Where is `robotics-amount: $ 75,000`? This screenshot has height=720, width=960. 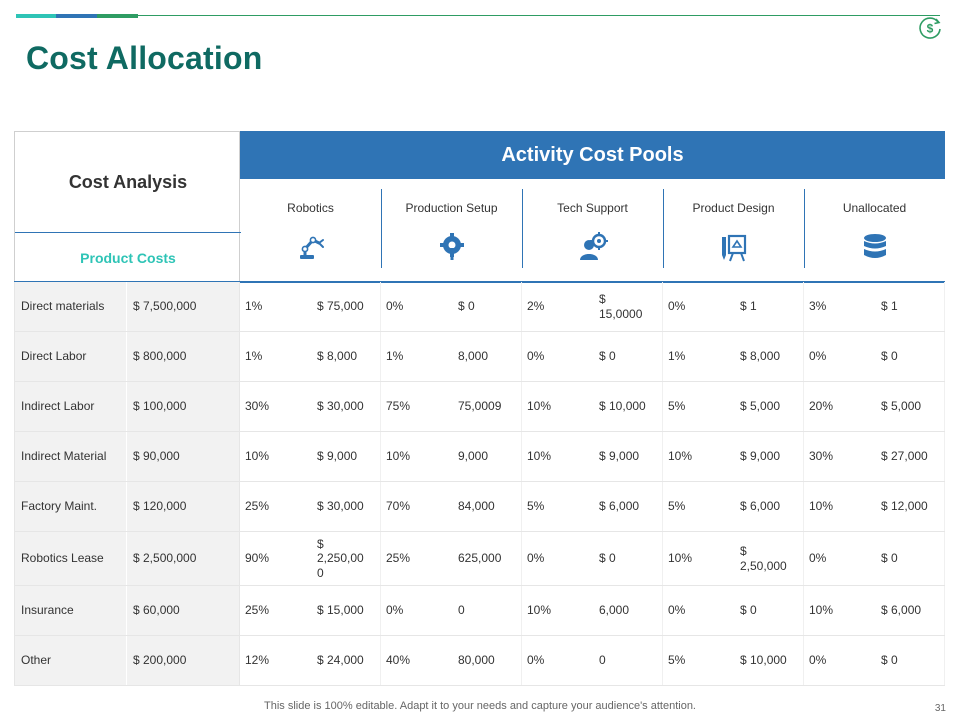 robotics-amount: $ 75,000 is located at coordinates (346, 306).